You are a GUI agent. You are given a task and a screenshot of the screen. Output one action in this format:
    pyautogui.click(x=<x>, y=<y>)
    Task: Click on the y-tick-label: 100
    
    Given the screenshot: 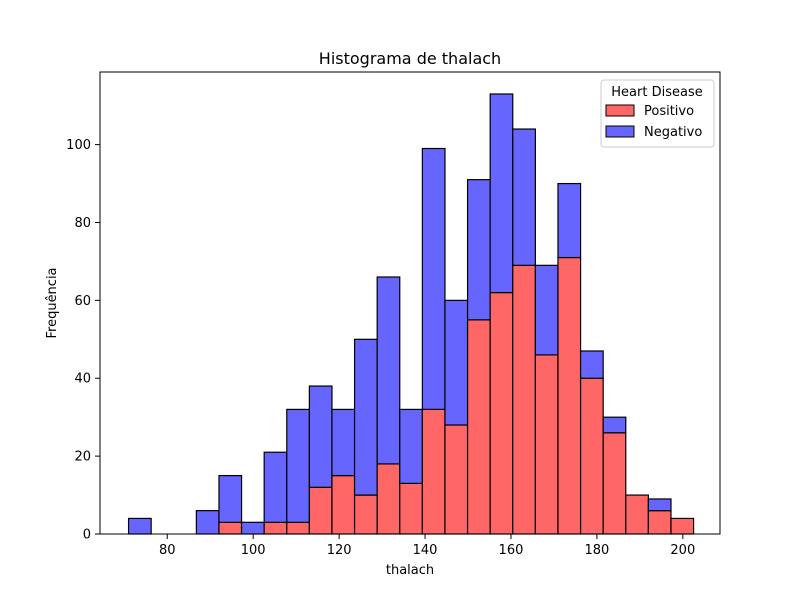 What is the action you would take?
    pyautogui.click(x=78, y=145)
    